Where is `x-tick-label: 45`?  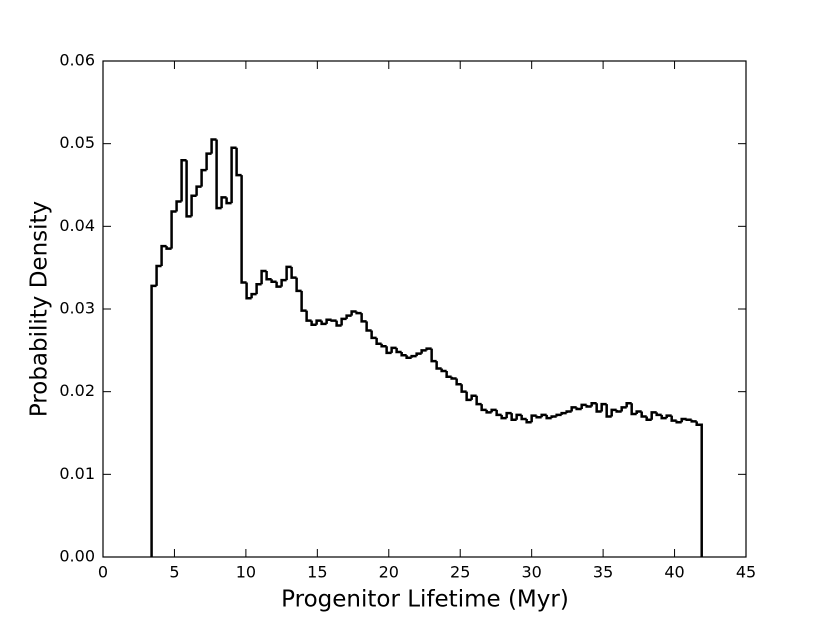
x-tick-label: 45 is located at coordinates (746, 572).